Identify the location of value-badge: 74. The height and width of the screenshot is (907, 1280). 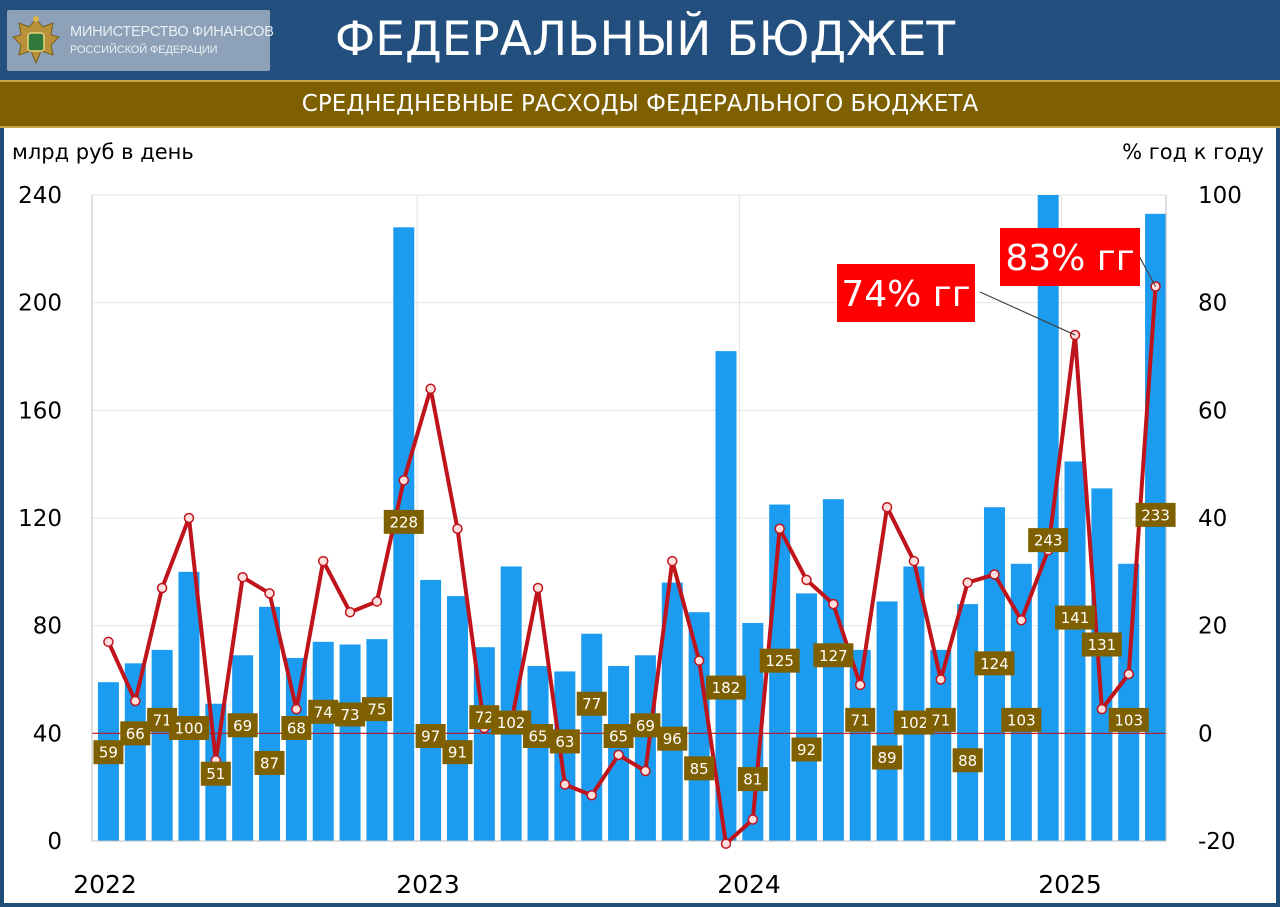
(323, 711).